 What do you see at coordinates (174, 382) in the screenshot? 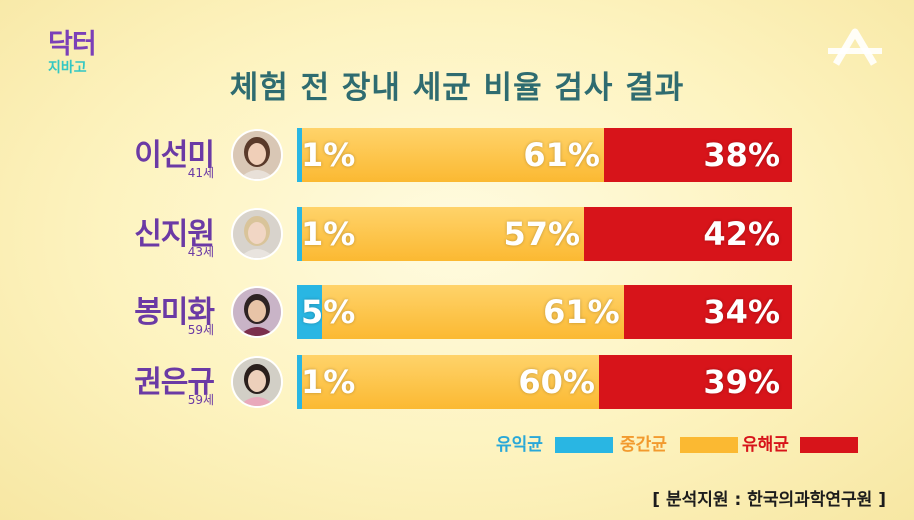
I see `person-name: 권은규` at bounding box center [174, 382].